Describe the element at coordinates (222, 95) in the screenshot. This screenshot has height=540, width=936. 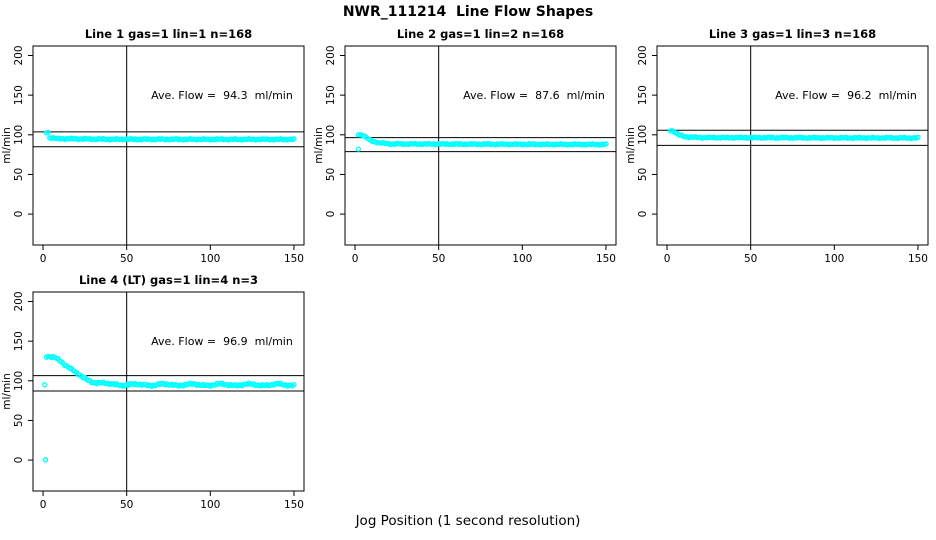
I see `ave-flow-annotation: Ave. Flow = 94.3 ml/min` at that location.